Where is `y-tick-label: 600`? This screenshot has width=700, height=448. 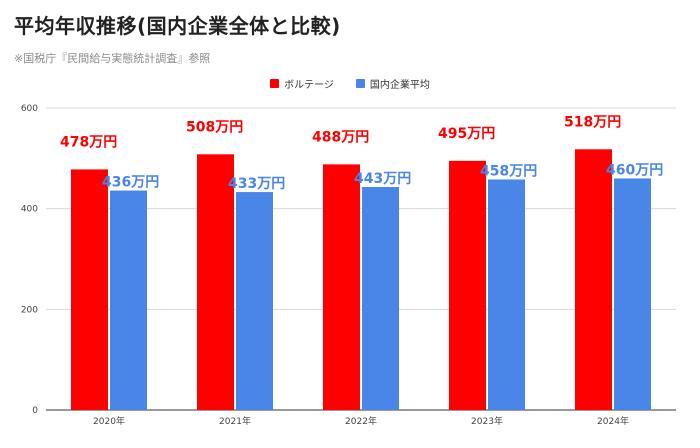 y-tick-label: 600 is located at coordinates (29, 109).